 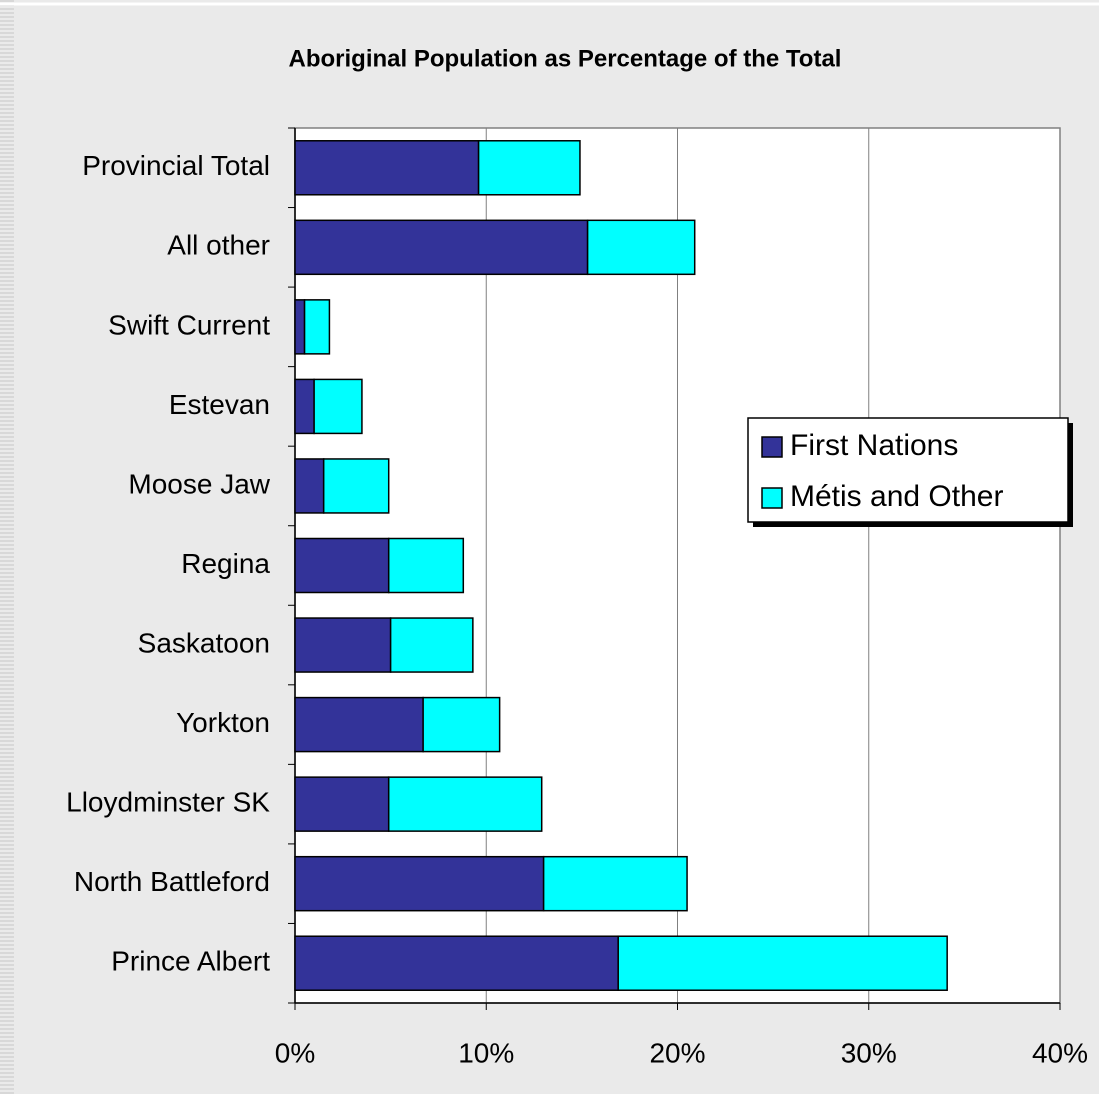 I want to click on y-tick-label: Saskatoon, so click(x=204, y=642).